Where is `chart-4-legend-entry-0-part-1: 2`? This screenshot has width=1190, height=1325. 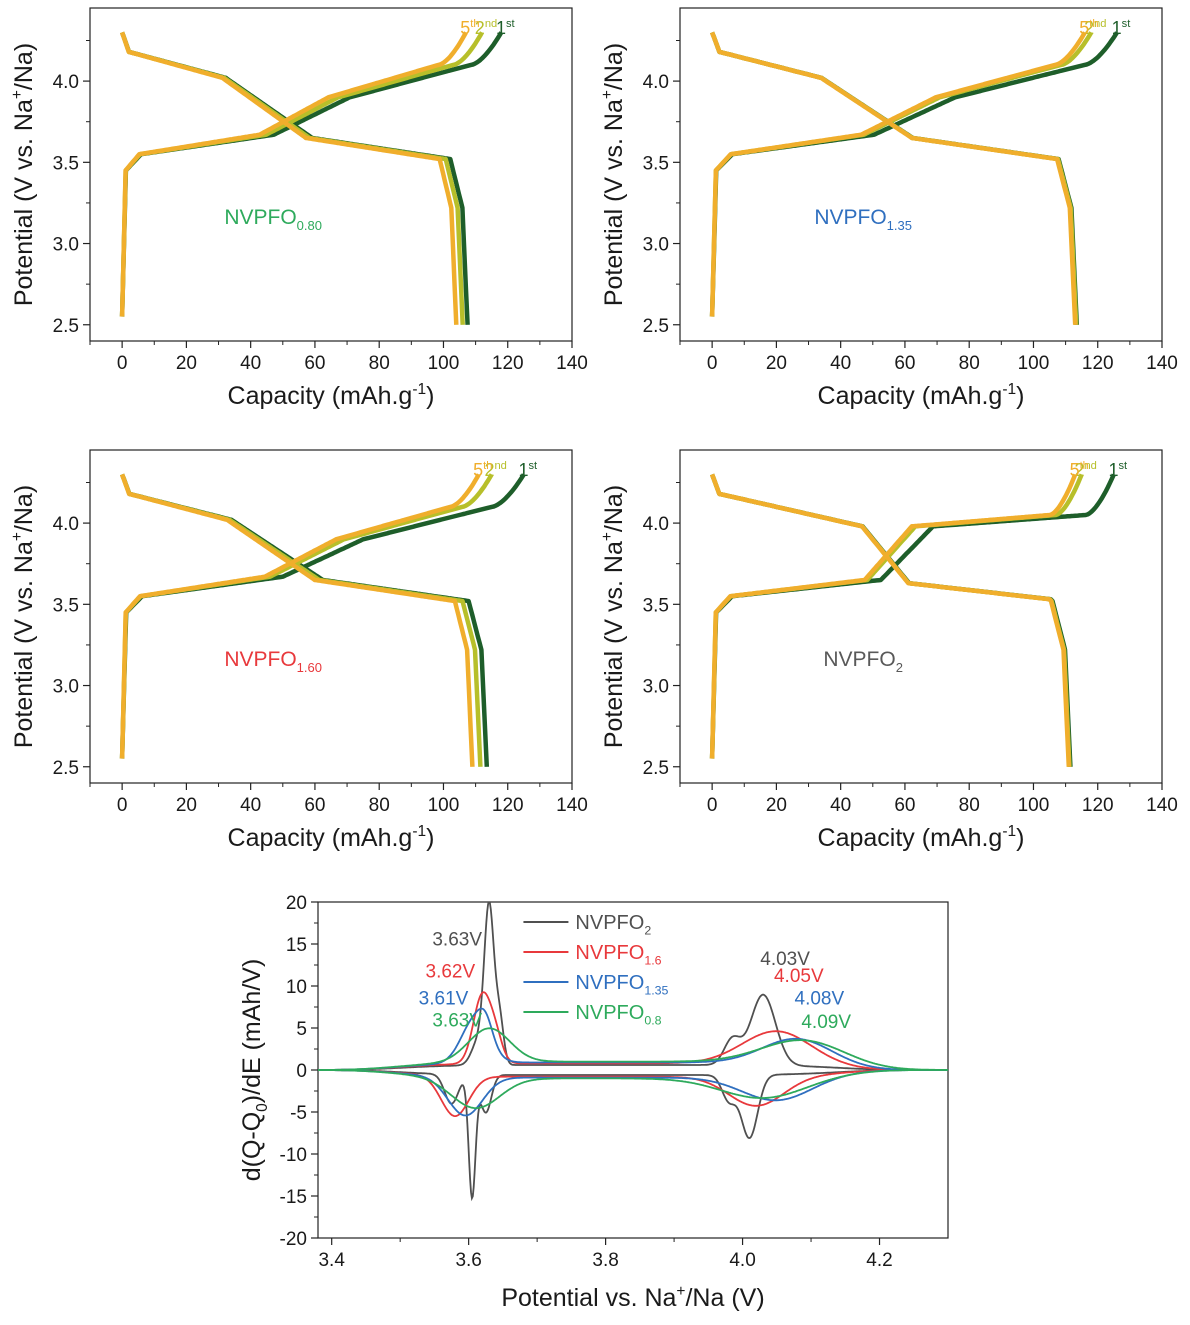 chart-4-legend-entry-0-part-1: 2 is located at coordinates (647, 931).